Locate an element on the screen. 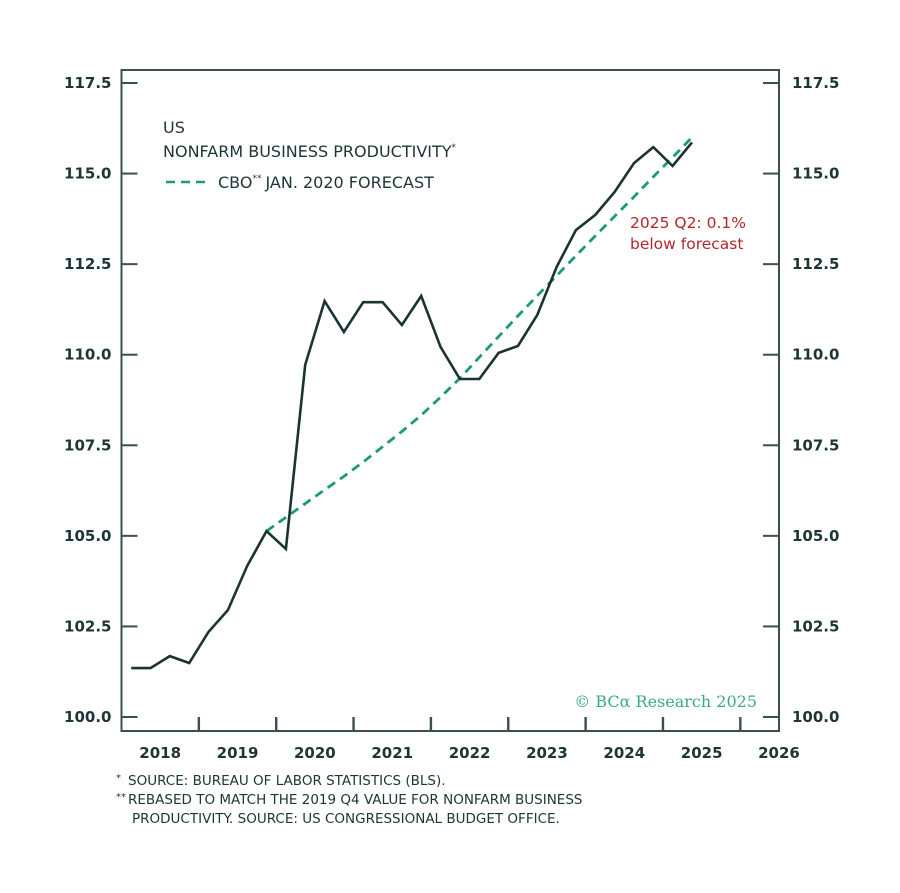  y-tick-label-right: 105.0 is located at coordinates (815, 536).